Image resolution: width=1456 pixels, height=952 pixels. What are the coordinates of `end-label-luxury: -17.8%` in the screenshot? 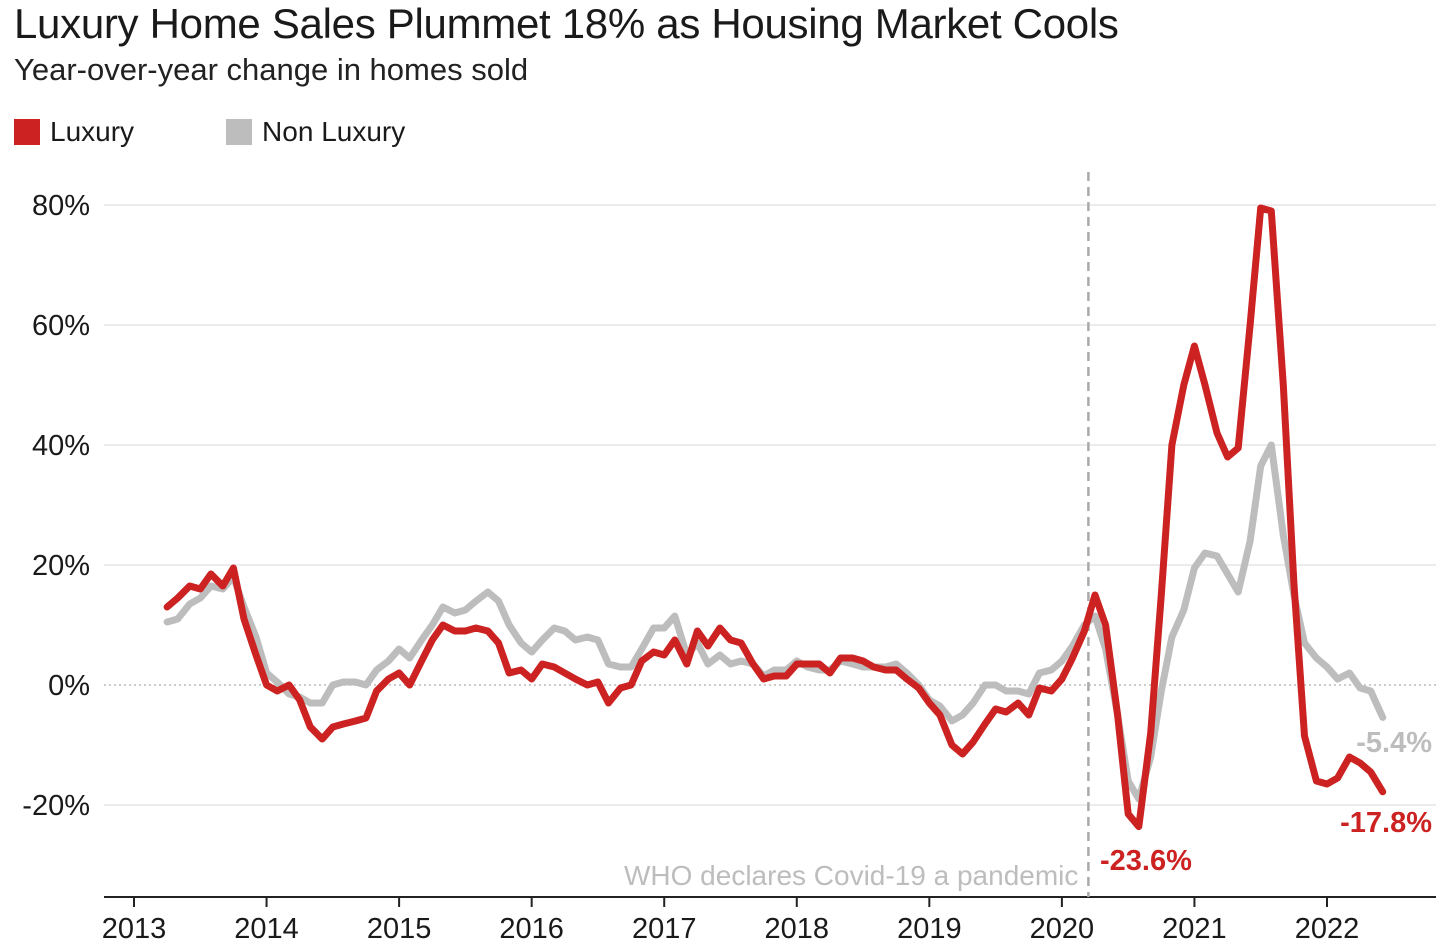 It's located at (1386, 823).